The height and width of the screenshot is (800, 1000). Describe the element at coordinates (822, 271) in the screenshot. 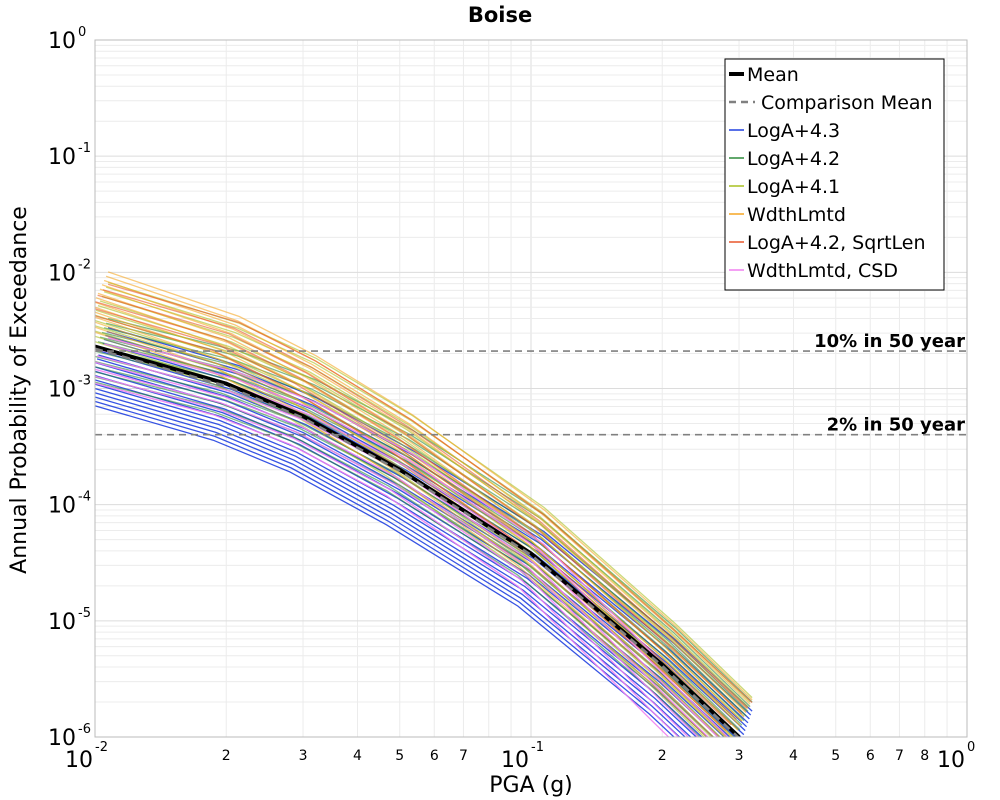

I see `legend-label-wdthlmtd-csd: WdthLmtd, CSD` at that location.